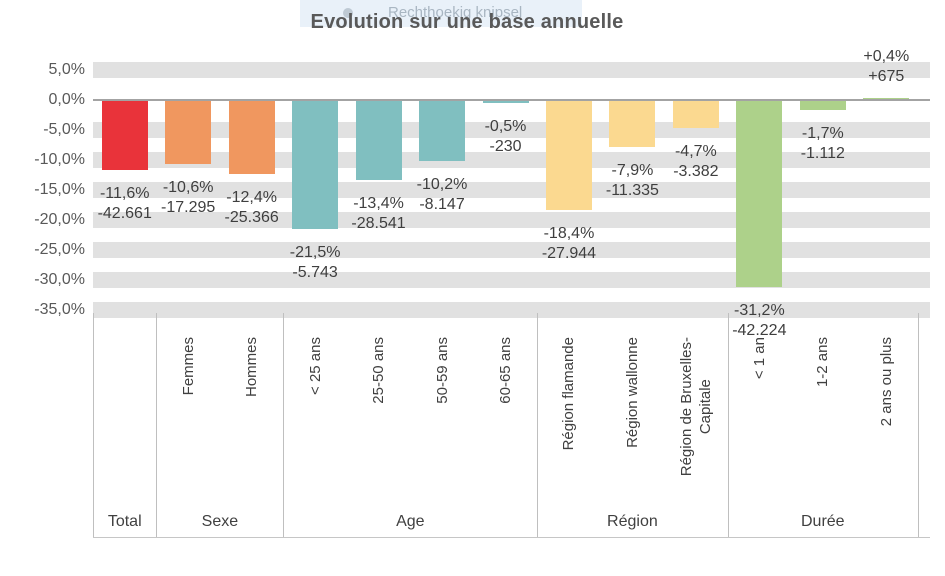  I want to click on bar-pct-label: -18,4%, so click(569, 234).